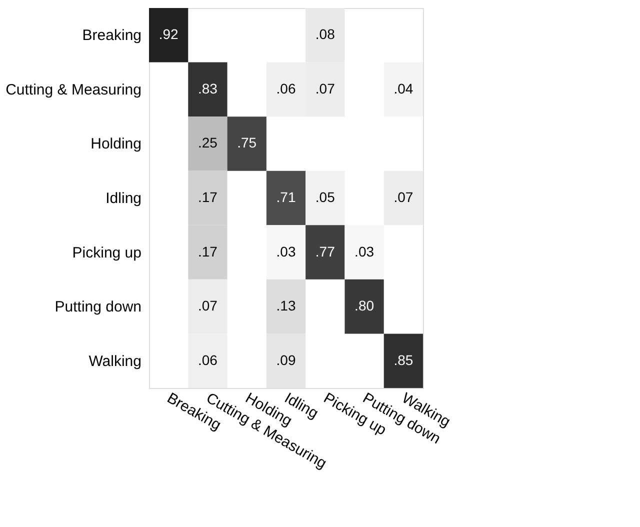  Describe the element at coordinates (116, 144) in the screenshot. I see `y-tick-label: Holding` at that location.